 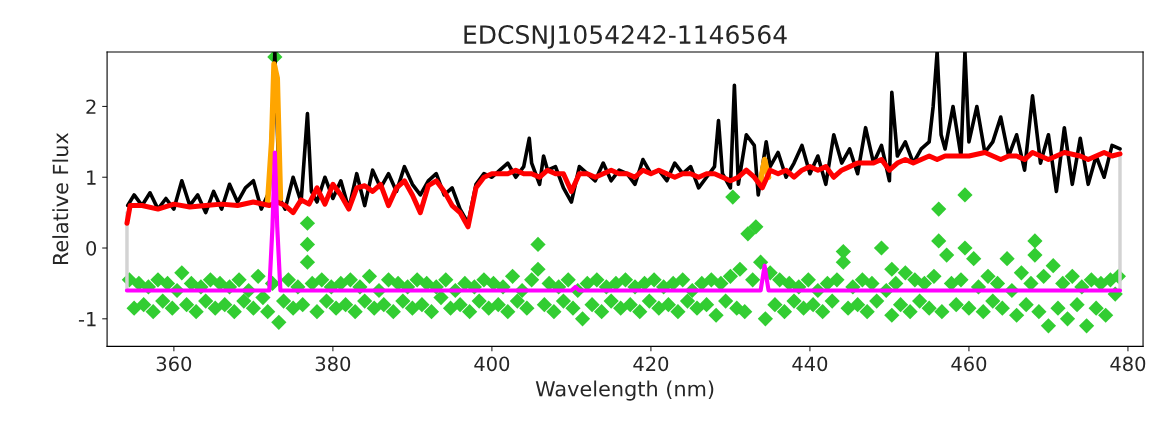 I want to click on x-tick-label: 480, so click(x=1128, y=364).